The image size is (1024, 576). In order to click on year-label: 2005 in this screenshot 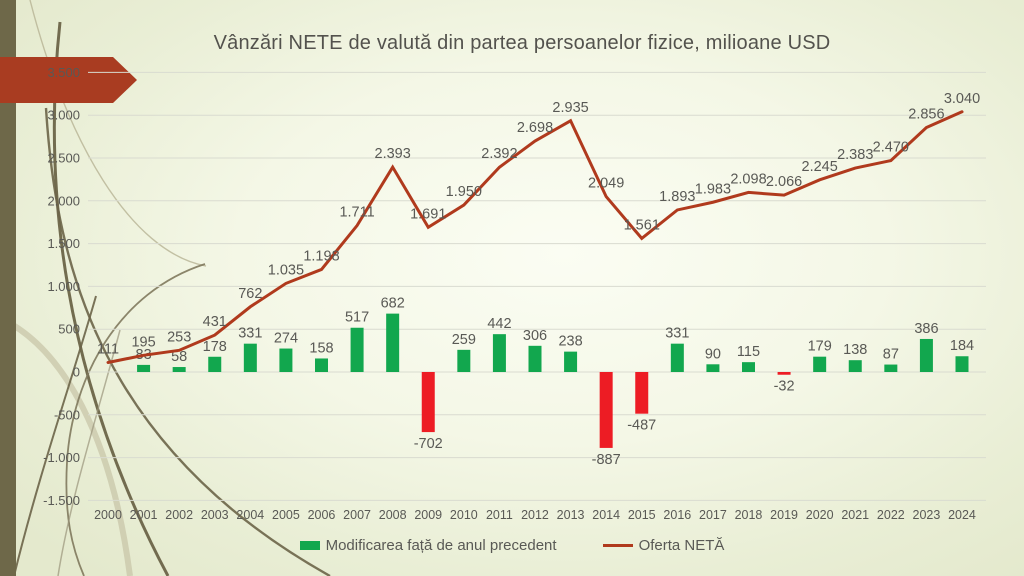, I will do `click(286, 515)`.